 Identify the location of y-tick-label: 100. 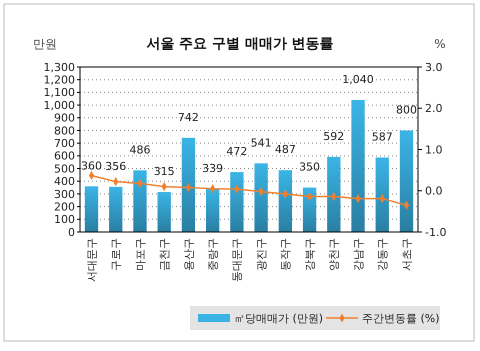
(64, 219).